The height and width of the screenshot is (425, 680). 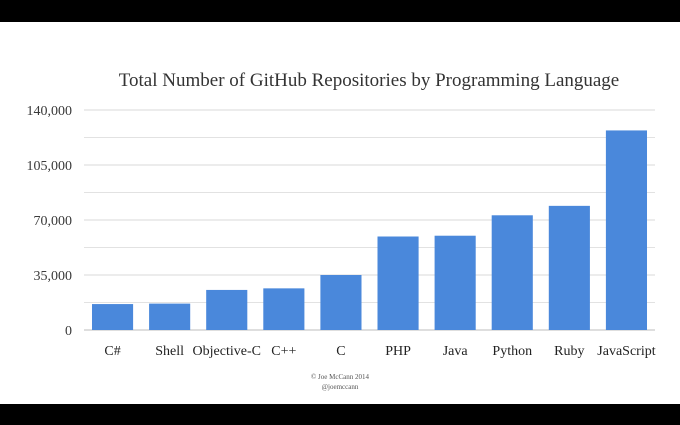 I want to click on y-tick-label: 105,000, so click(x=50, y=166).